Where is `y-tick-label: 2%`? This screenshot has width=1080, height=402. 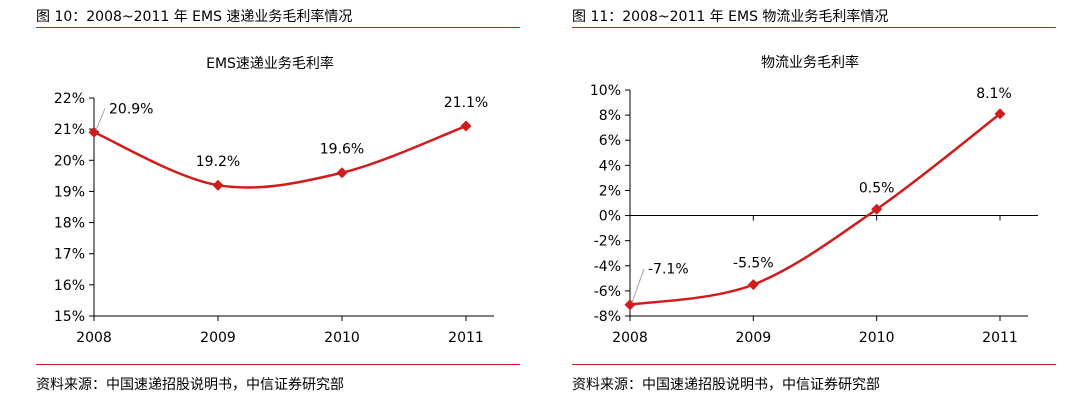
y-tick-label: 2% is located at coordinates (610, 191).